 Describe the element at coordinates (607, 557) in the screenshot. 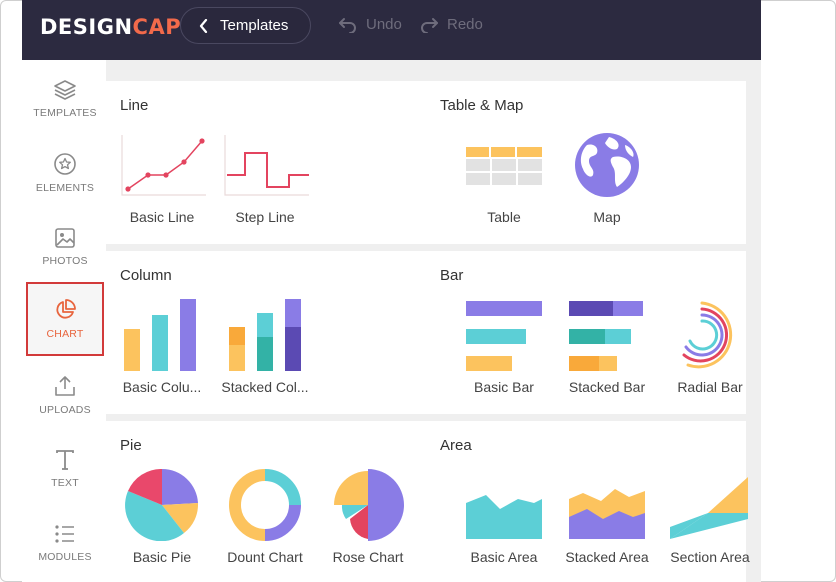

I see `chart-item-label: Stacked Area` at that location.